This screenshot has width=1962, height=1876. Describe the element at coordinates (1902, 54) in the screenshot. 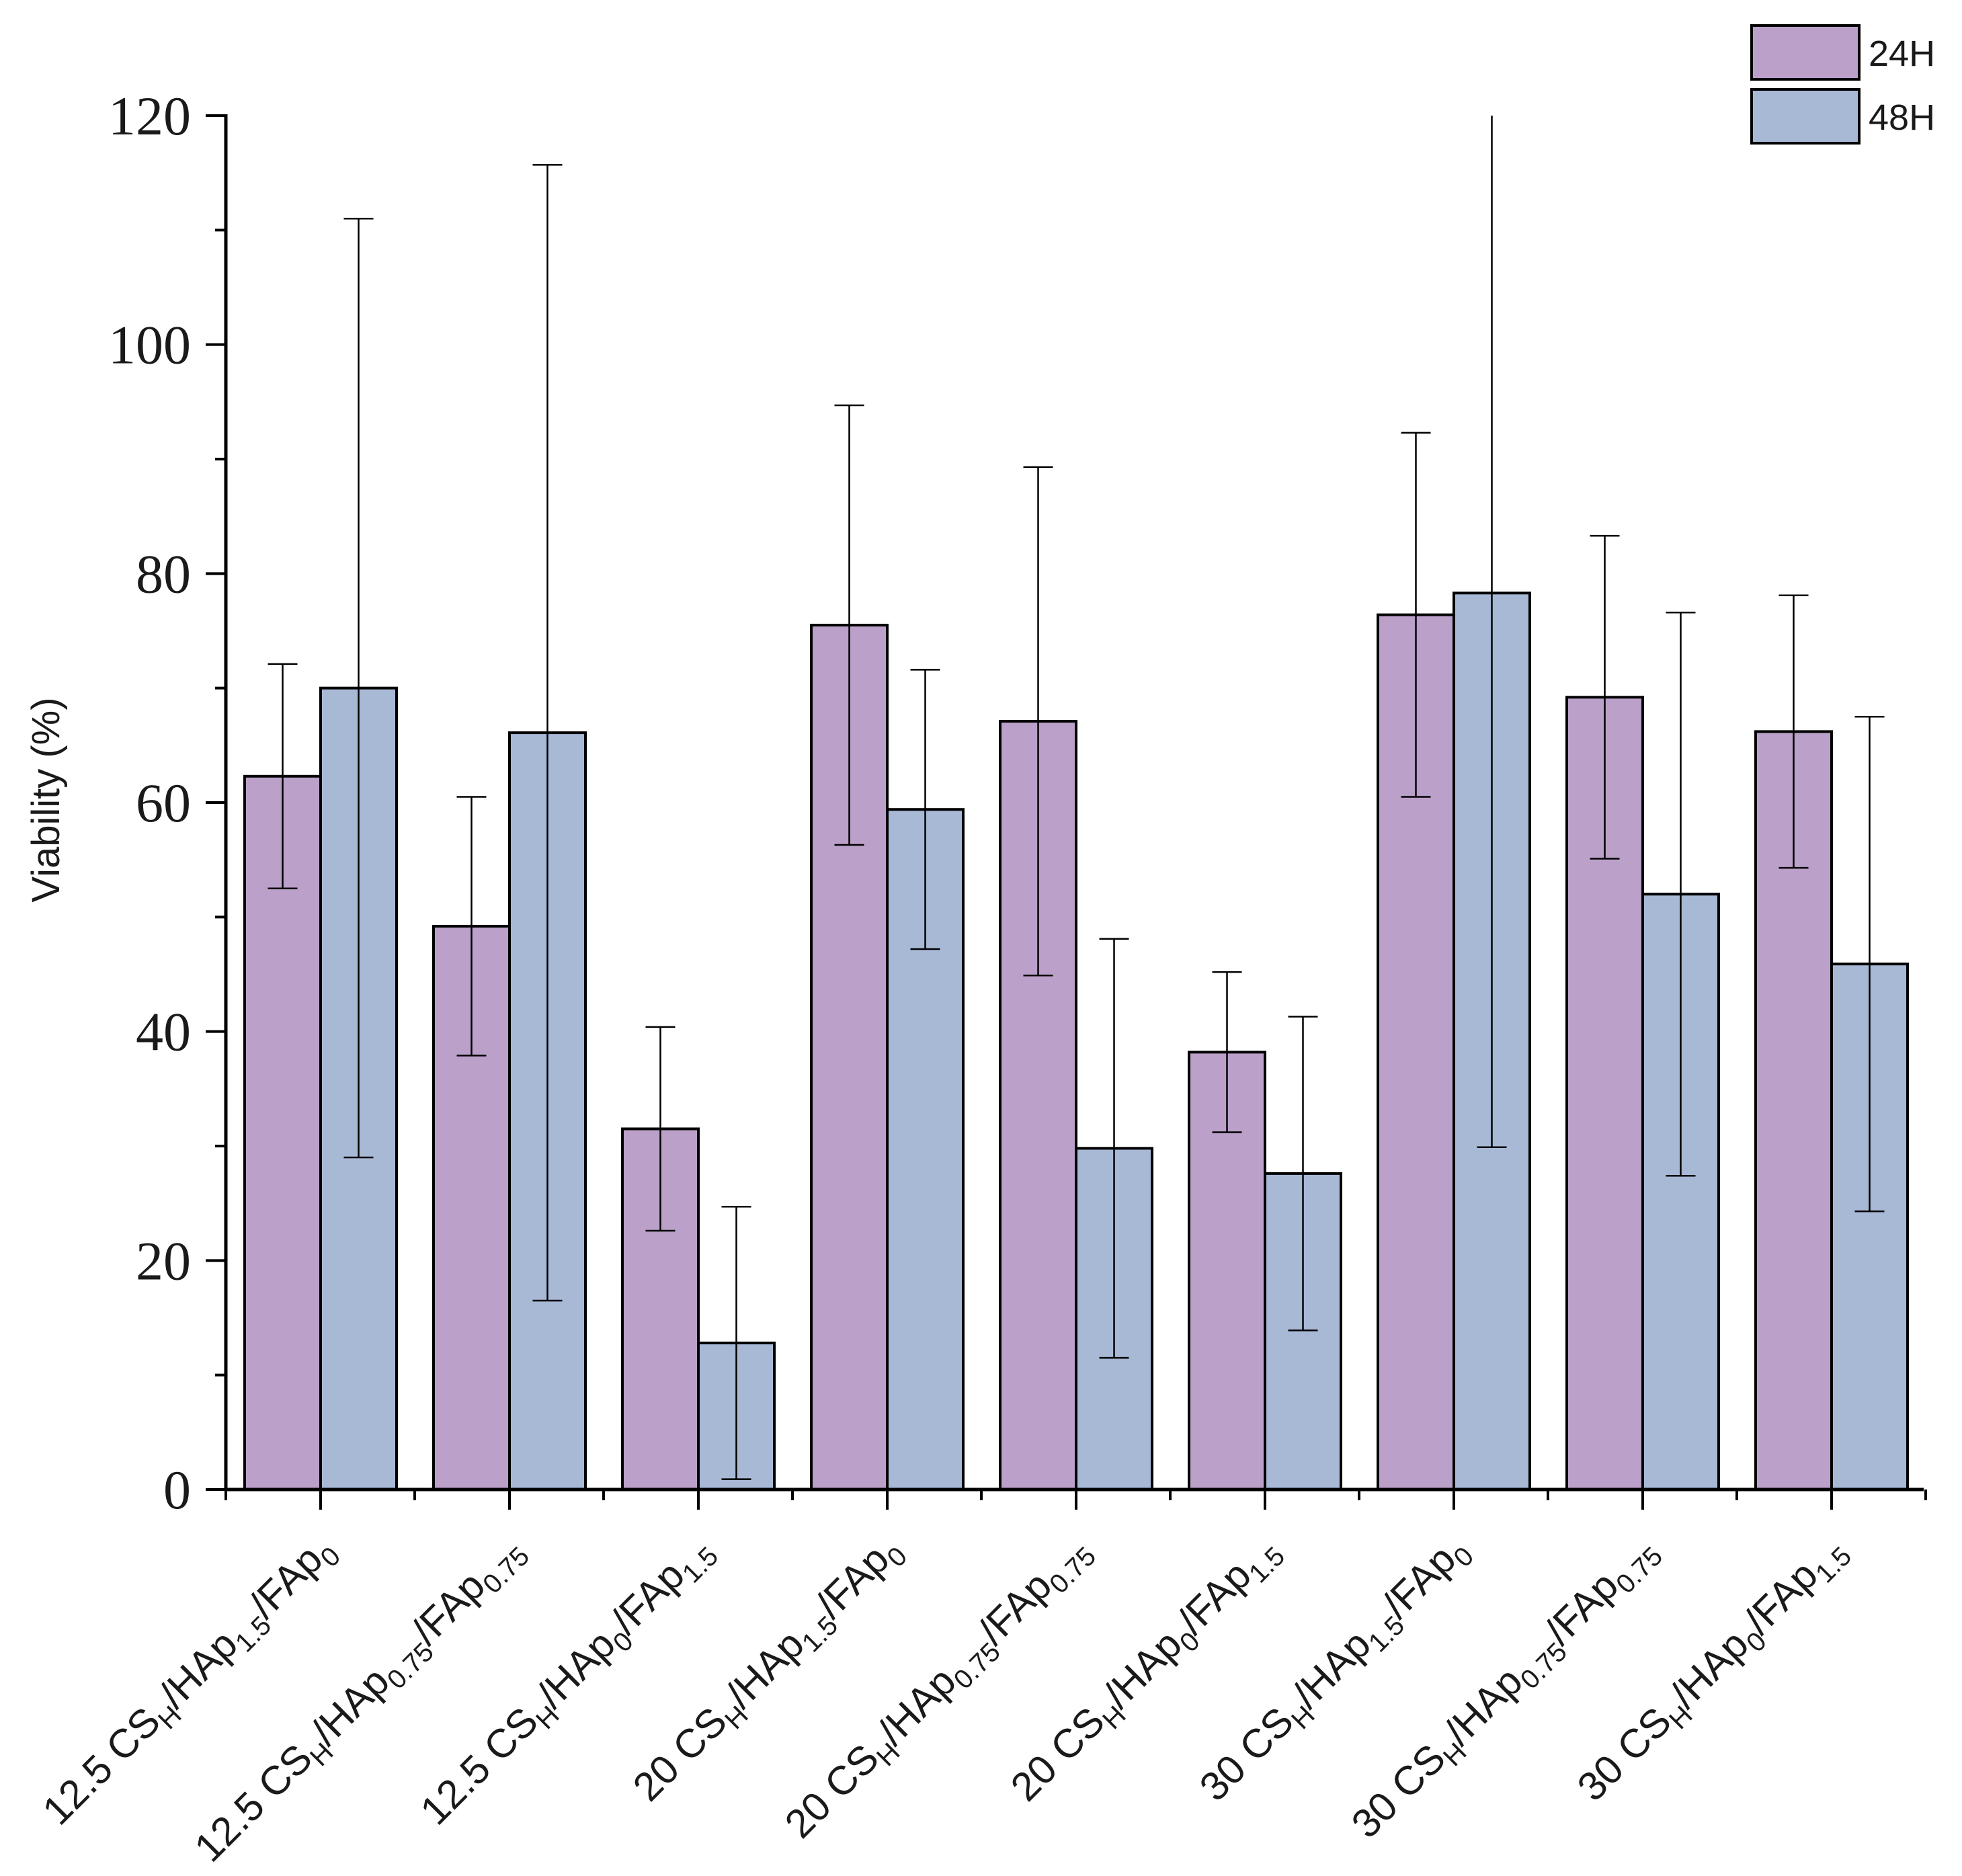

I see `legend-label-24h: 24H` at that location.